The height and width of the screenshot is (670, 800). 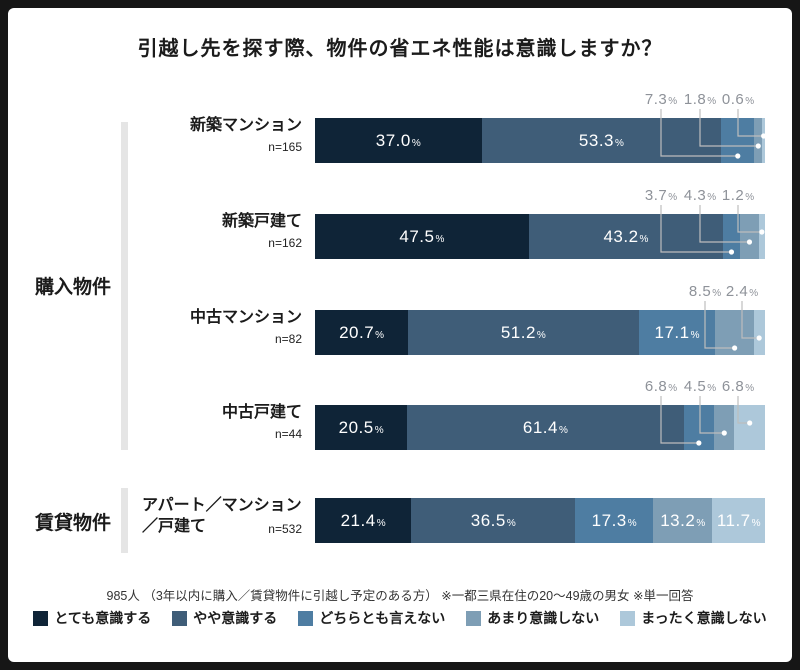 I want to click on segment-value-label: 17.3%, so click(x=614, y=520).